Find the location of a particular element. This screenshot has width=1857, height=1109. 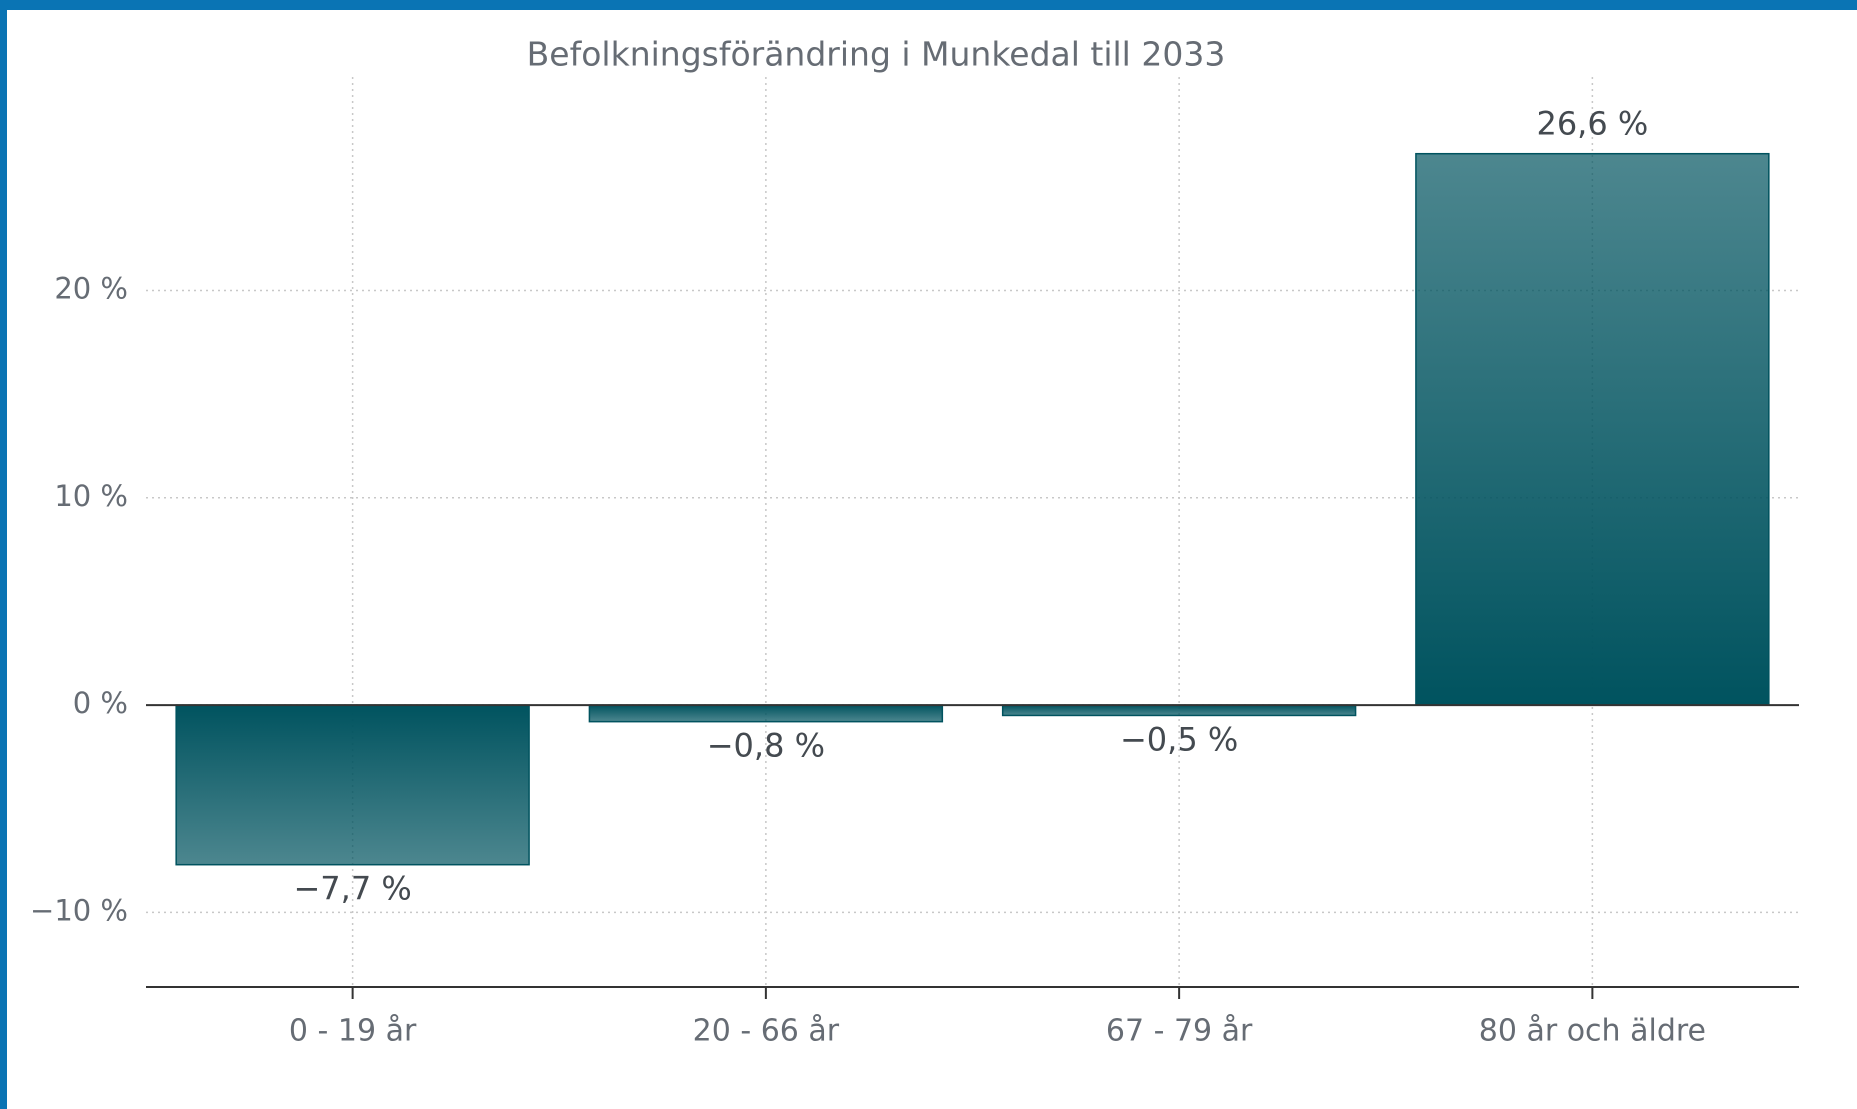

x-tick-label: 80 år och äldre is located at coordinates (1592, 1031).